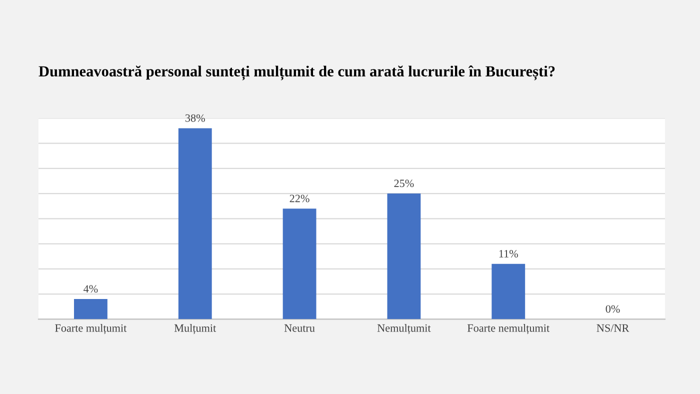  Describe the element at coordinates (195, 329) in the screenshot. I see `x-tick-label: Mulțumit` at that location.